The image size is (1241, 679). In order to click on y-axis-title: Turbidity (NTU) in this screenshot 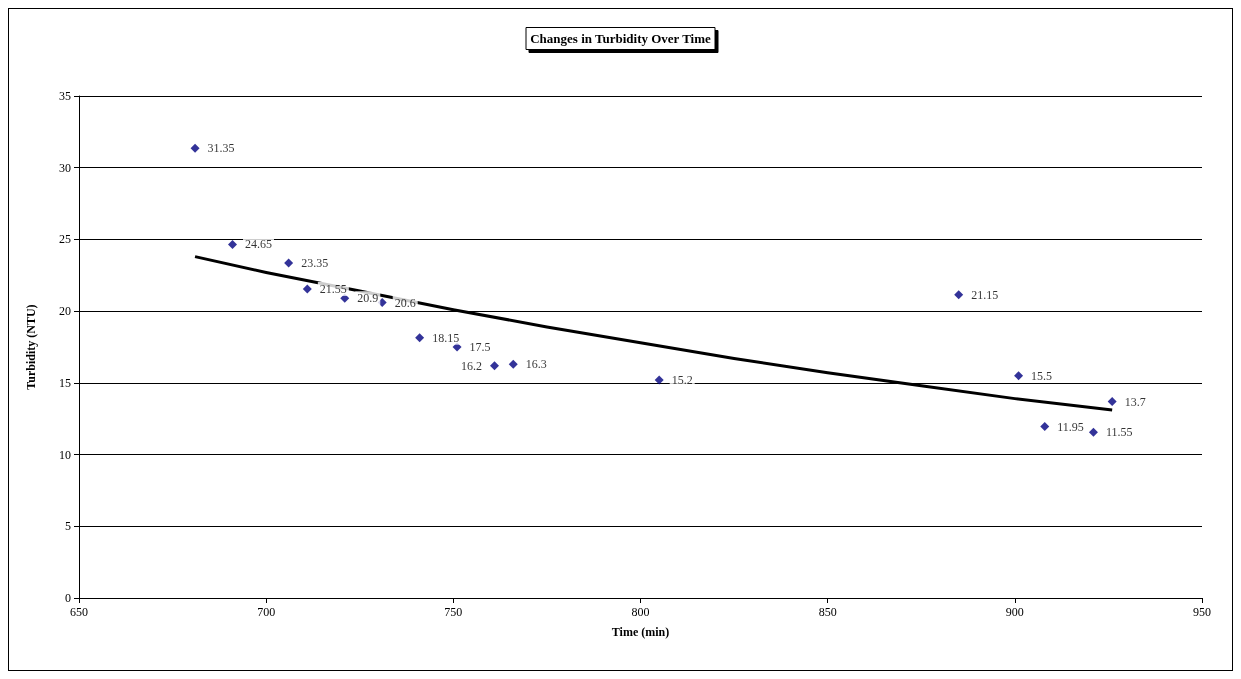, I will do `click(31, 347)`.